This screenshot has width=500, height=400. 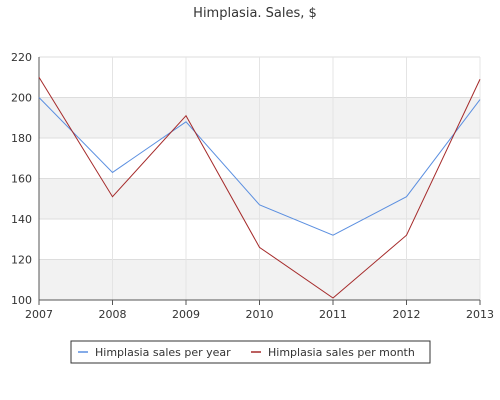 I want to click on chart-title: Himplasia. Sales, $, so click(x=255, y=13).